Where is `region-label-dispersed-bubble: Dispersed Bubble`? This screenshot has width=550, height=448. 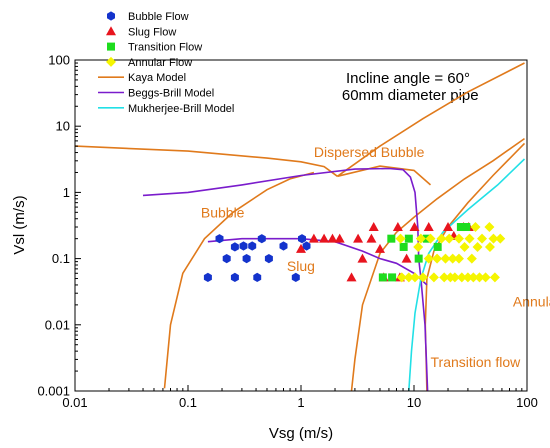 region-label-dispersed-bubble: Dispersed Bubble is located at coordinates (369, 152).